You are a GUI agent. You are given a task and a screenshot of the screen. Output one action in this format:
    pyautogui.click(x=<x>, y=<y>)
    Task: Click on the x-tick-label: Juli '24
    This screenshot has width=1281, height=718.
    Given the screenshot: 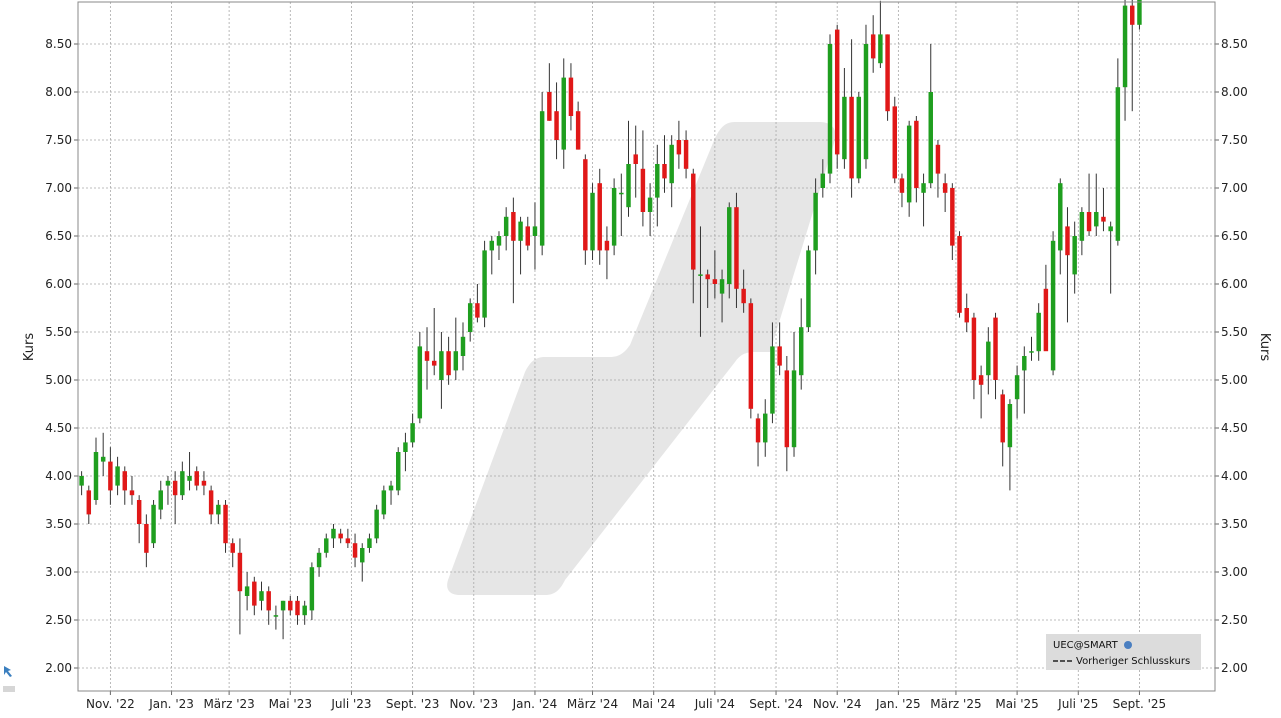 What is the action you would take?
    pyautogui.click(x=714, y=704)
    